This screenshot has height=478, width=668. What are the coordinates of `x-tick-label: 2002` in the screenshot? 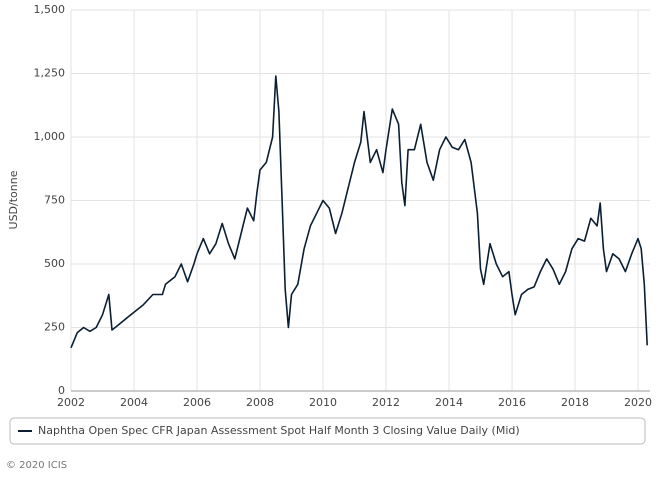 It's located at (71, 402).